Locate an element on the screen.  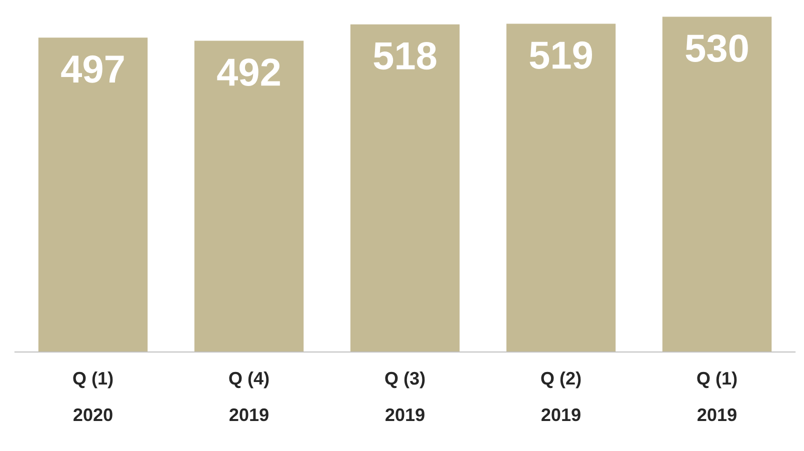
data-label: 497 is located at coordinates (92, 69).